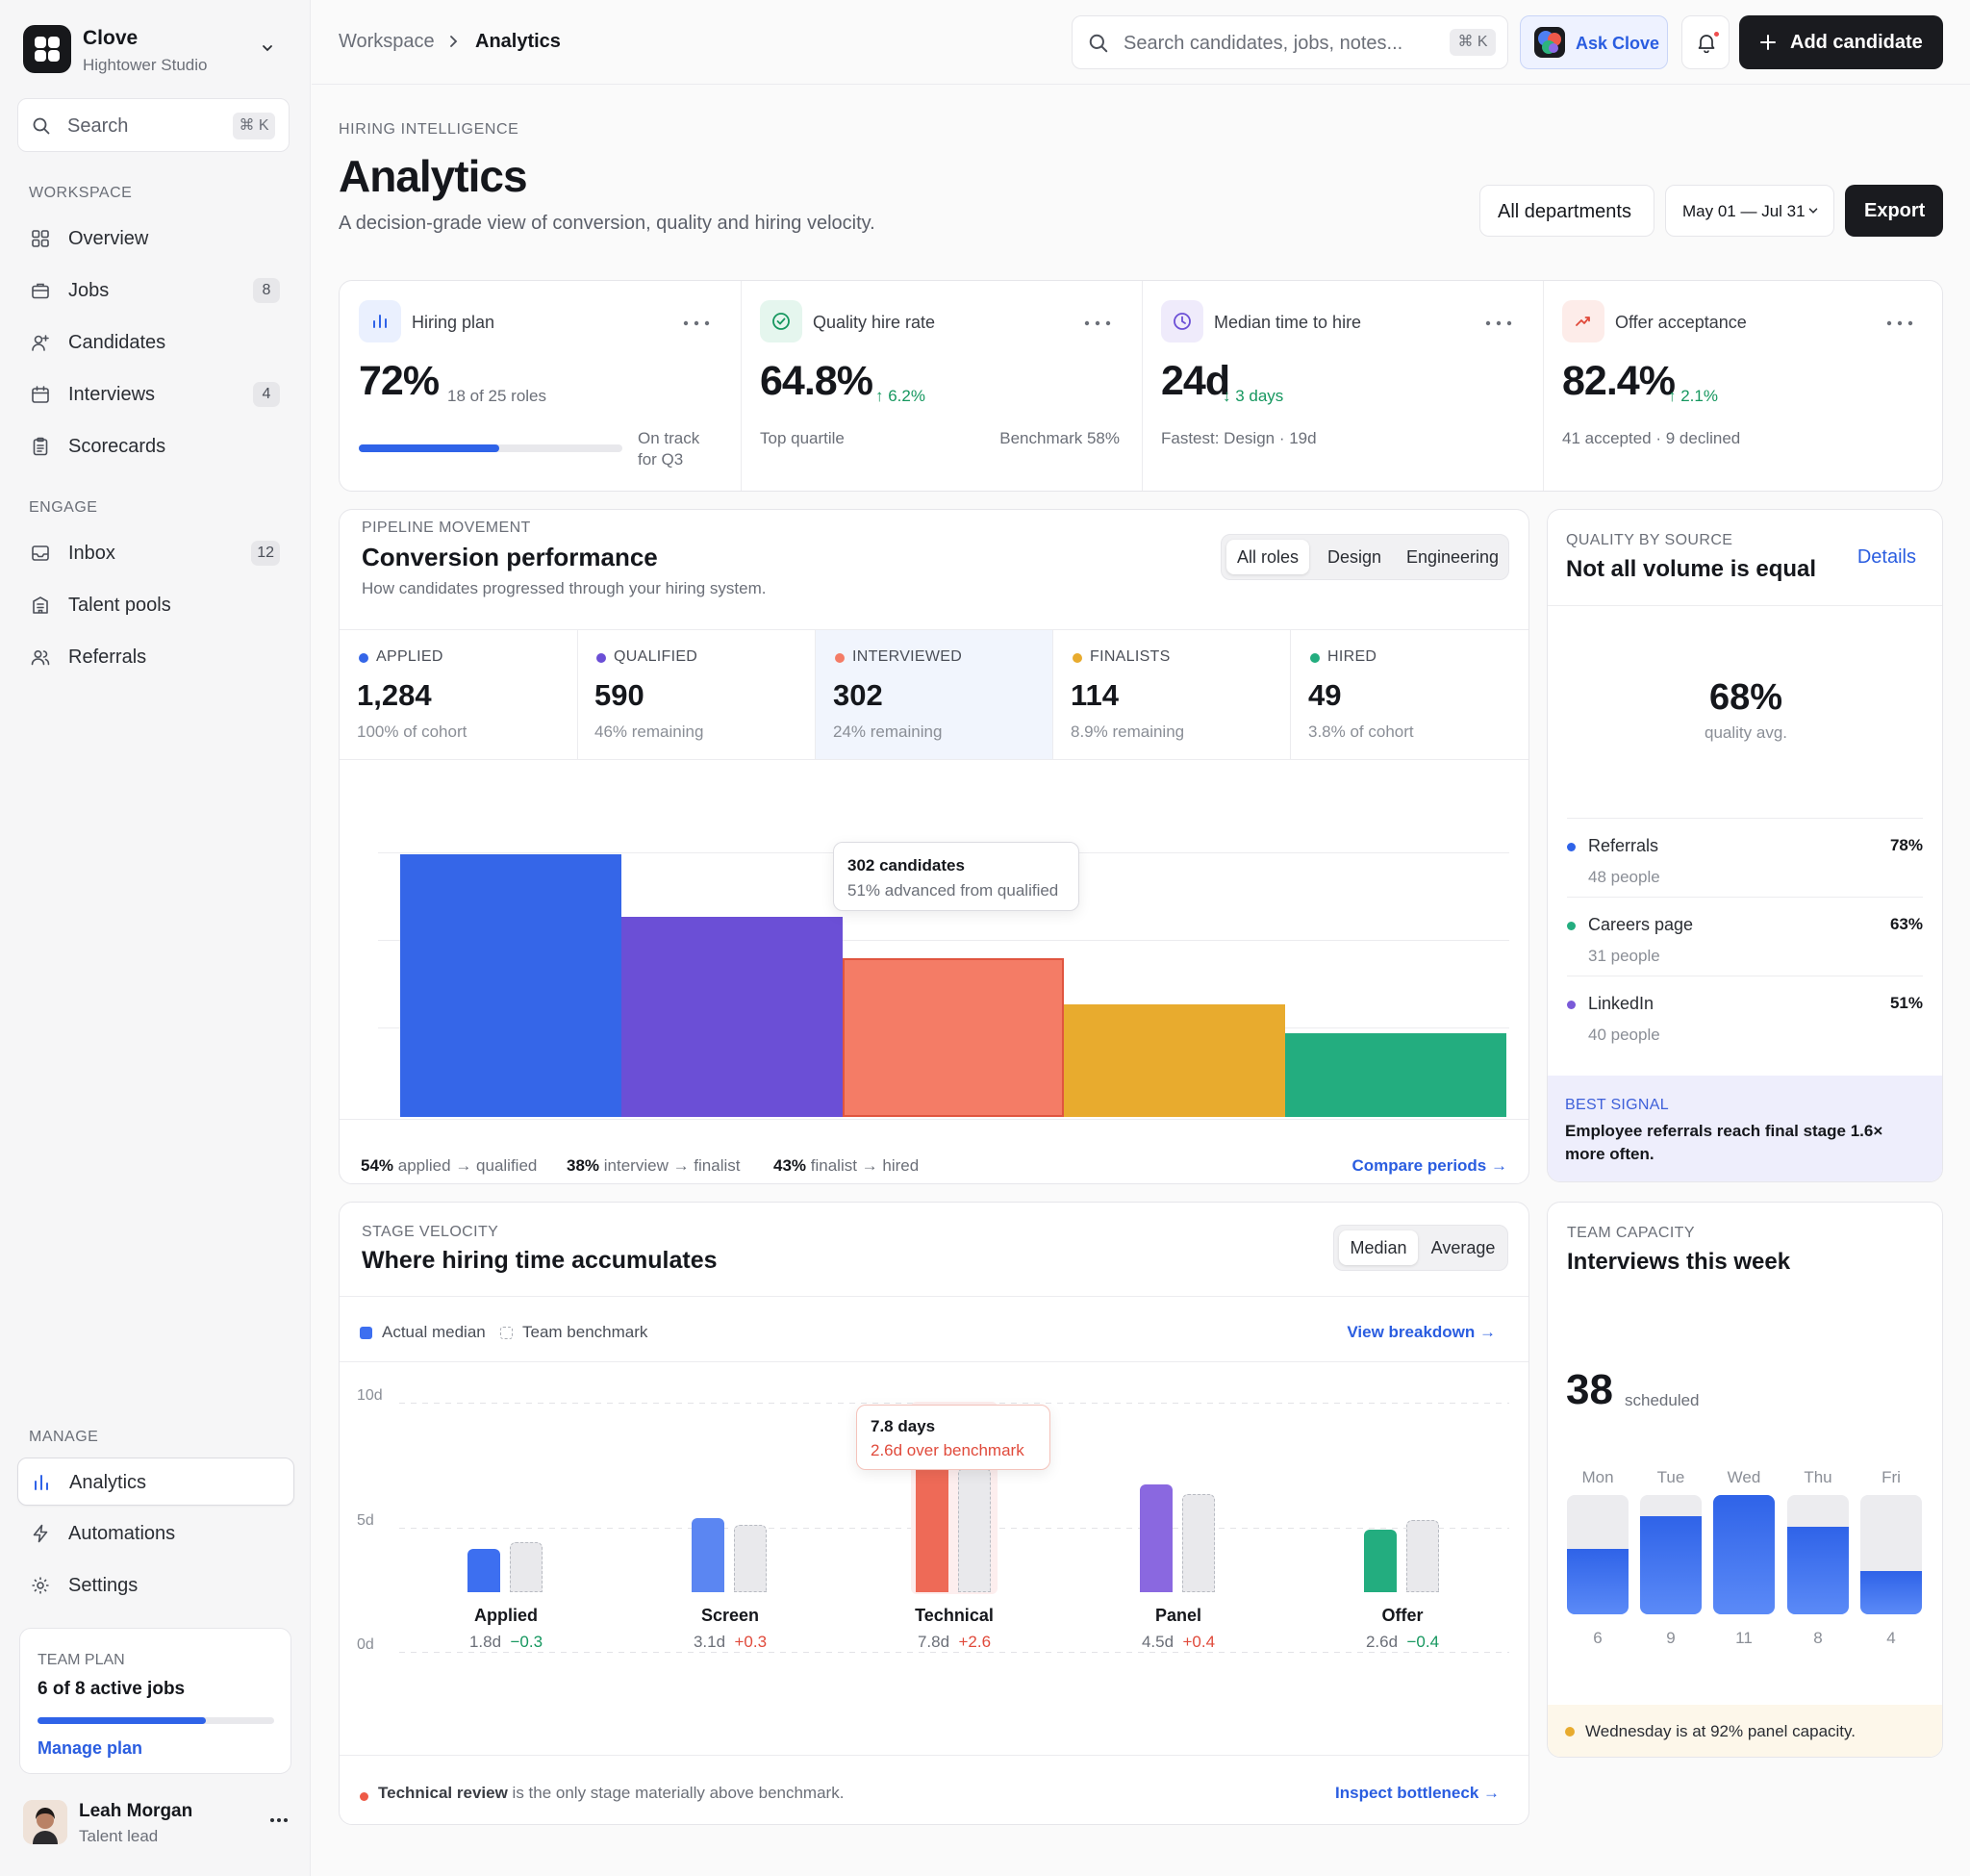 The height and width of the screenshot is (1876, 1970). I want to click on day-capacity-bar, so click(1891, 1554).